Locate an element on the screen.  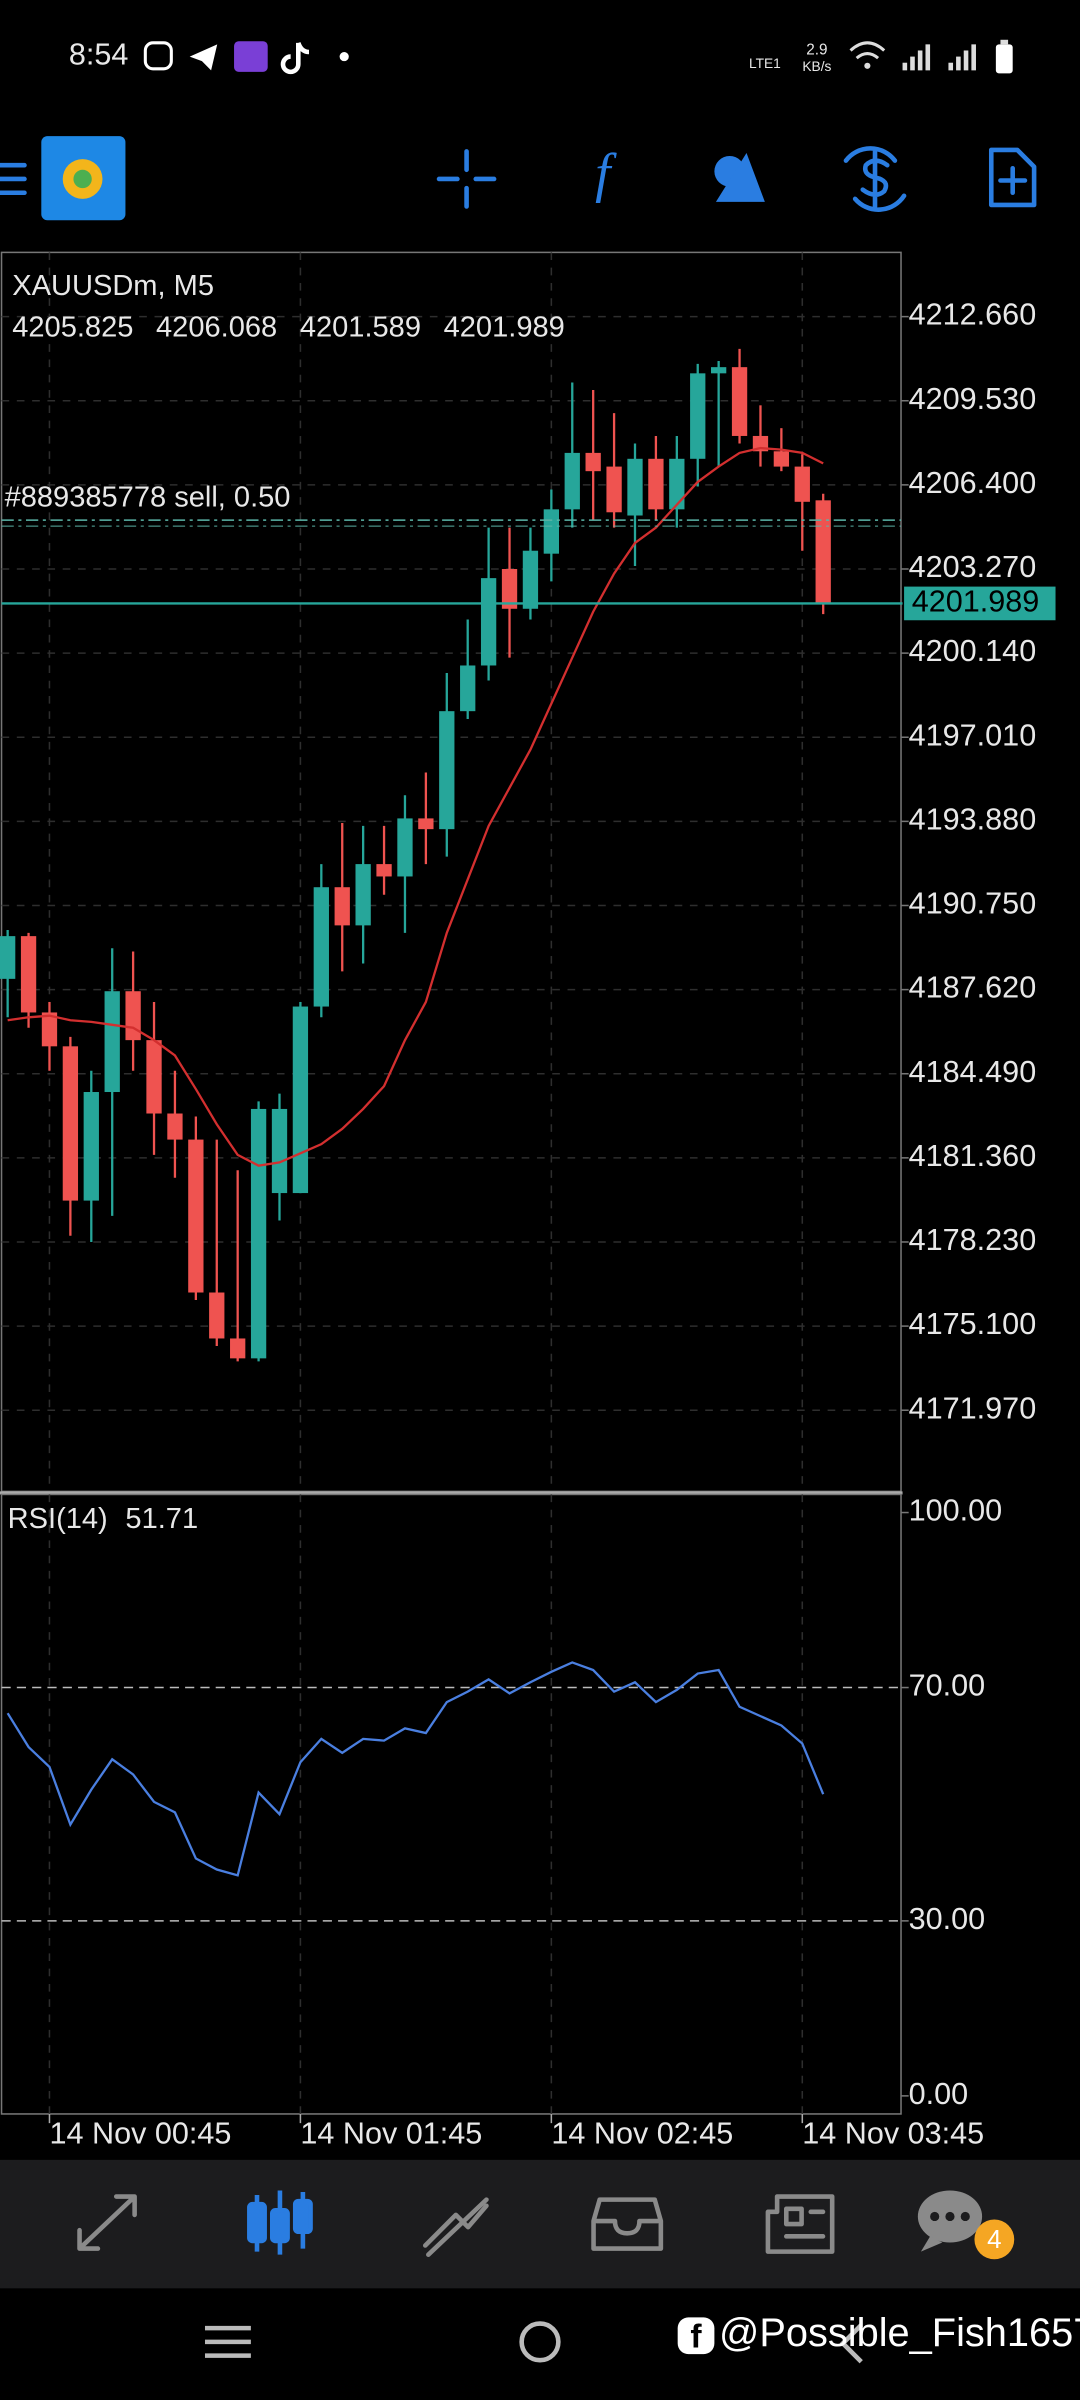
y-tick-label: 4175.100 is located at coordinates (973, 1324).